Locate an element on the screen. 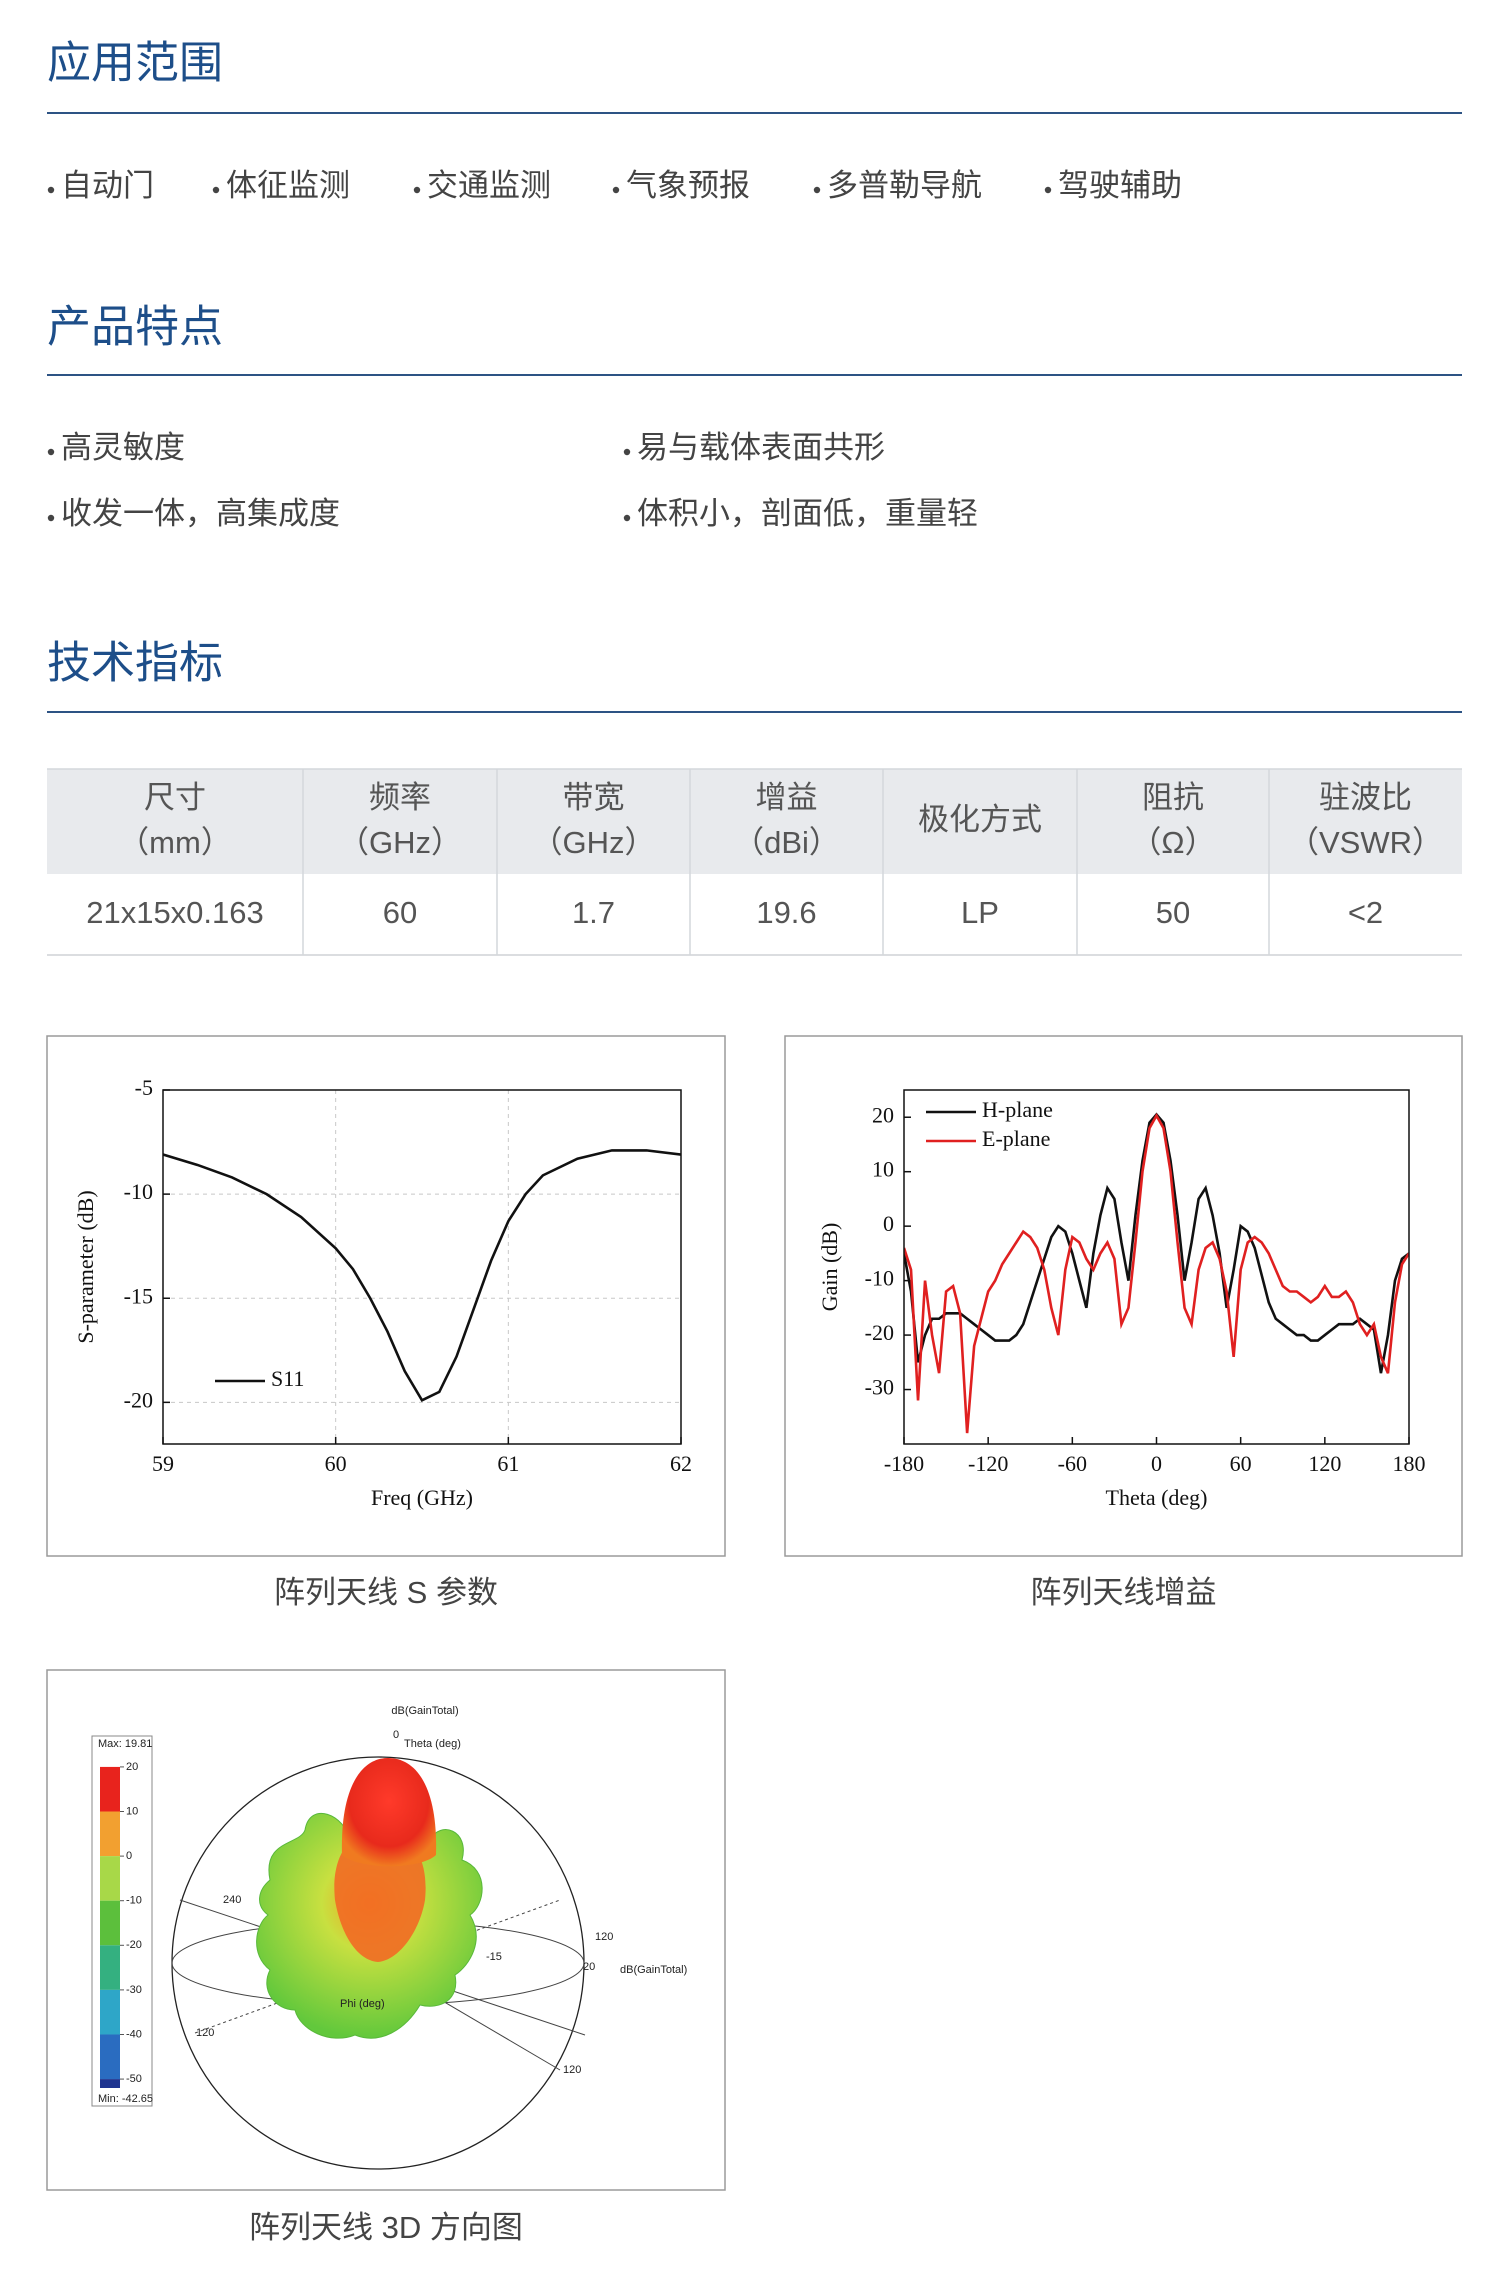  colorbar-tick-label: -10 is located at coordinates (134, 1901).